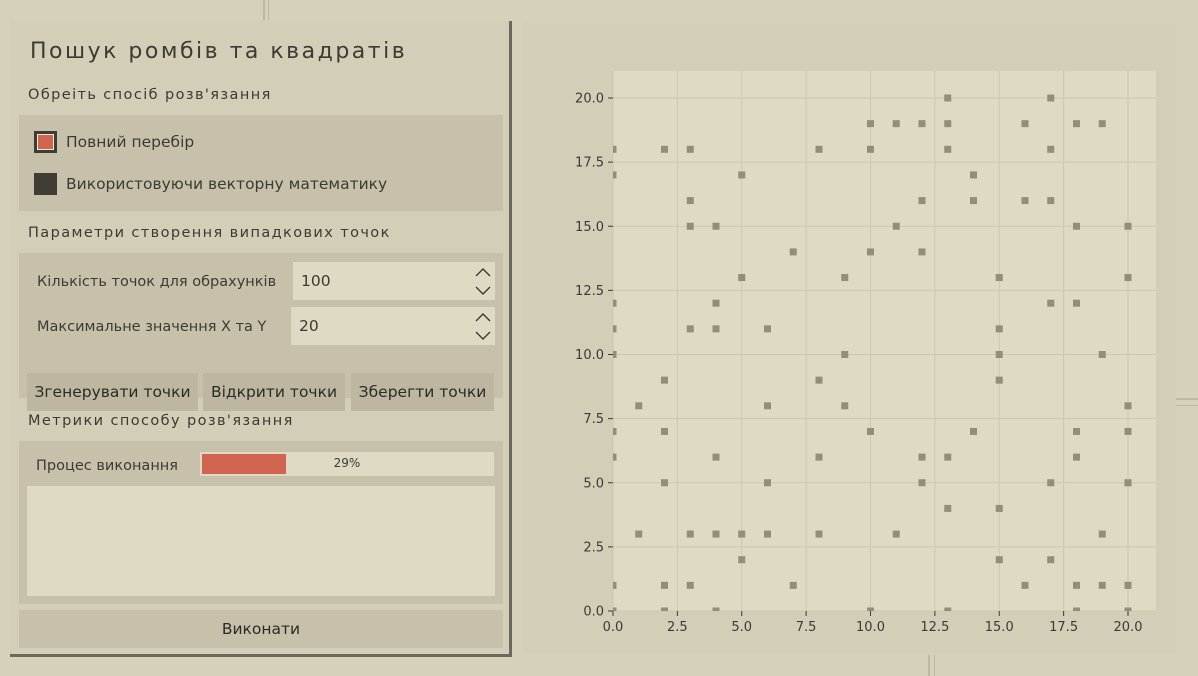  I want to click on y-tick-label: 7.5, so click(593, 419).